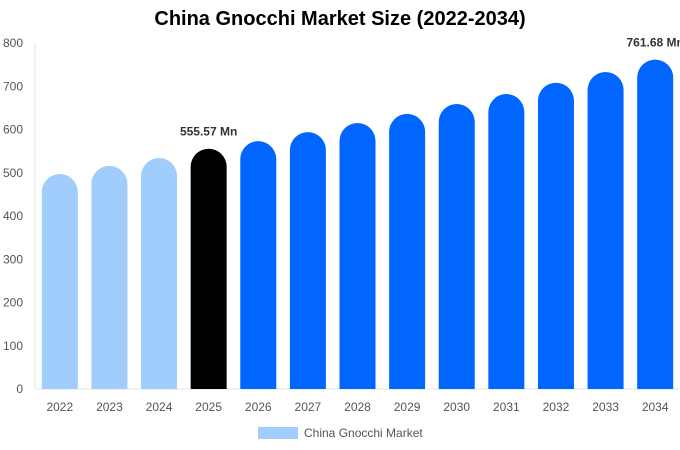 The image size is (680, 450). What do you see at coordinates (456, 246) in the screenshot?
I see `bar-2030` at bounding box center [456, 246].